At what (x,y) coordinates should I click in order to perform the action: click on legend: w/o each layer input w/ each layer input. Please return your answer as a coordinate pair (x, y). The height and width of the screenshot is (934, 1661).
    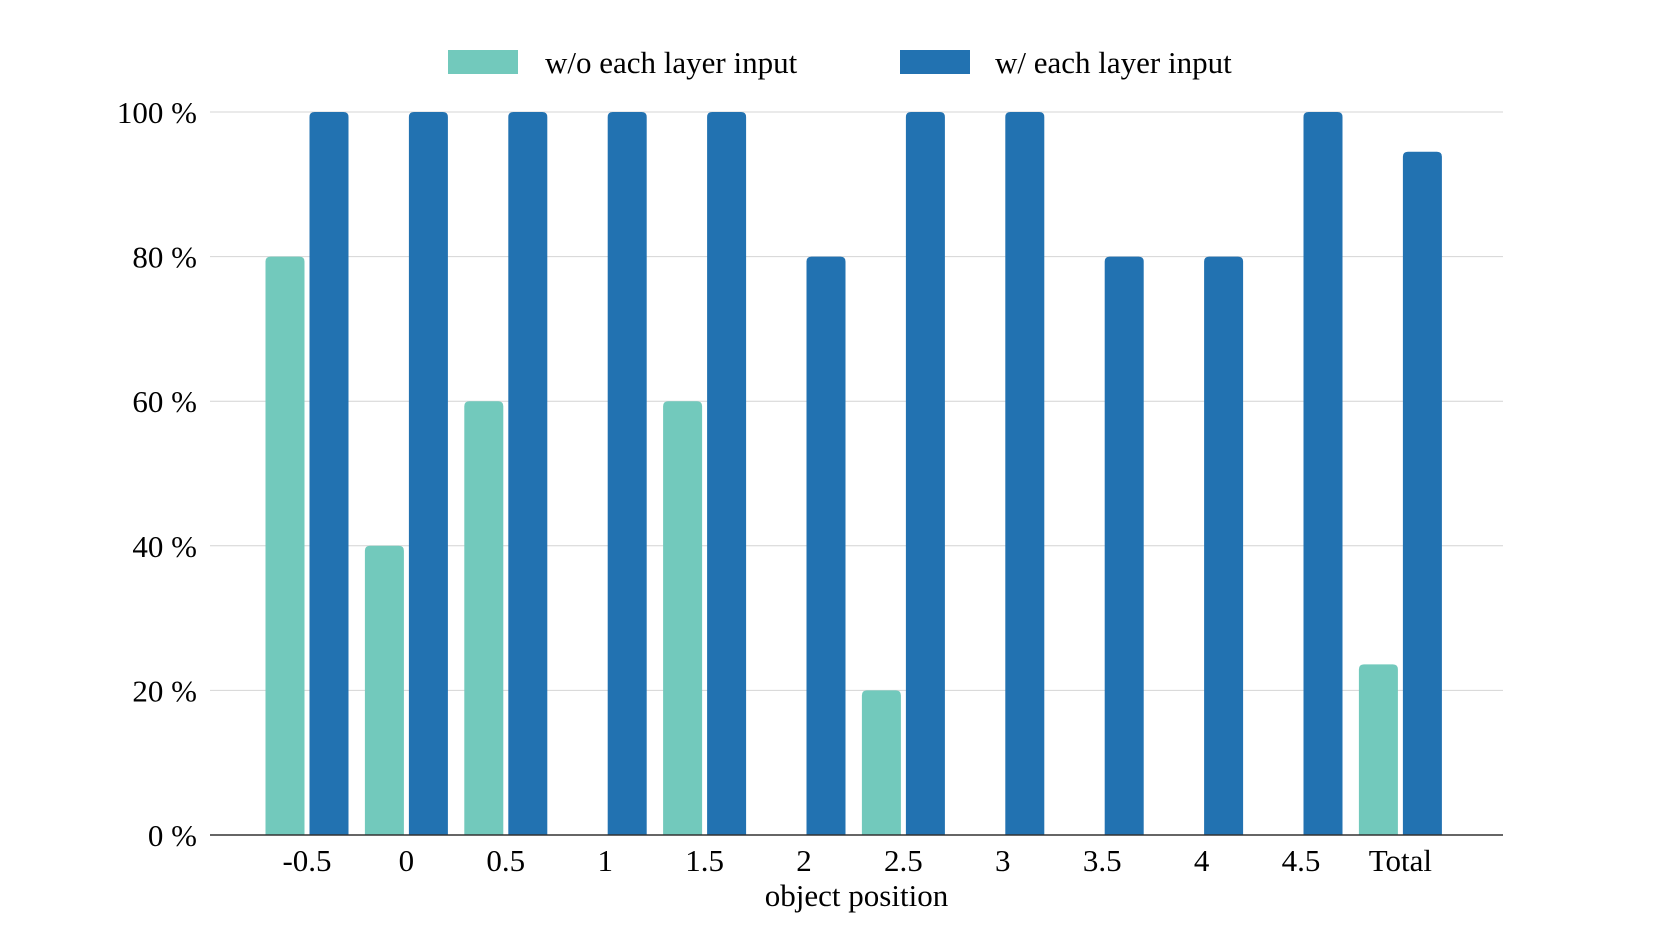
    Looking at the image, I should click on (840, 62).